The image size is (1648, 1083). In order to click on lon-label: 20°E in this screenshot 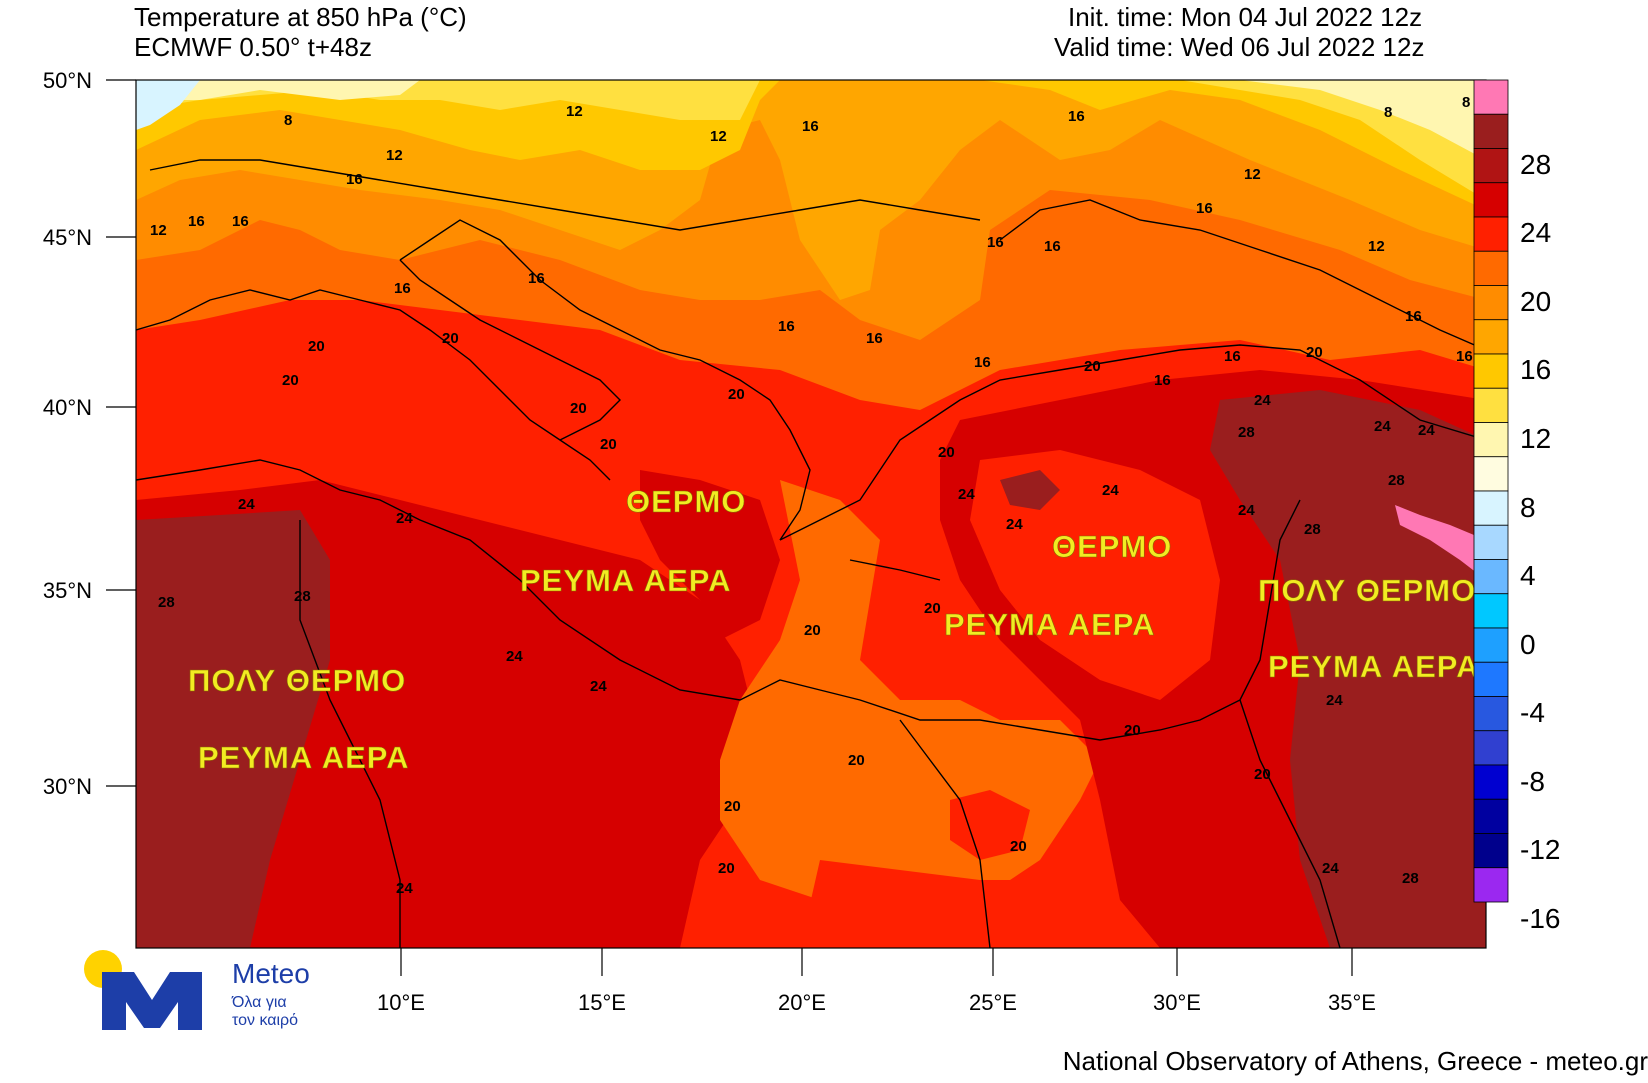, I will do `click(802, 1002)`.